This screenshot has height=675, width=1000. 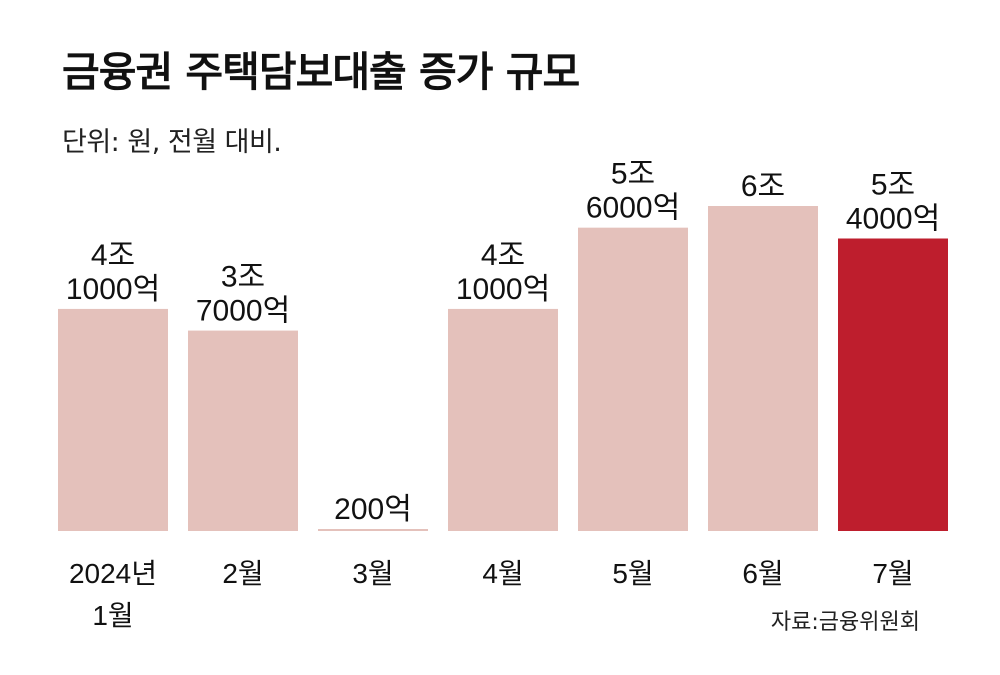 I want to click on value-label-1-1: 4조, so click(x=113, y=255).